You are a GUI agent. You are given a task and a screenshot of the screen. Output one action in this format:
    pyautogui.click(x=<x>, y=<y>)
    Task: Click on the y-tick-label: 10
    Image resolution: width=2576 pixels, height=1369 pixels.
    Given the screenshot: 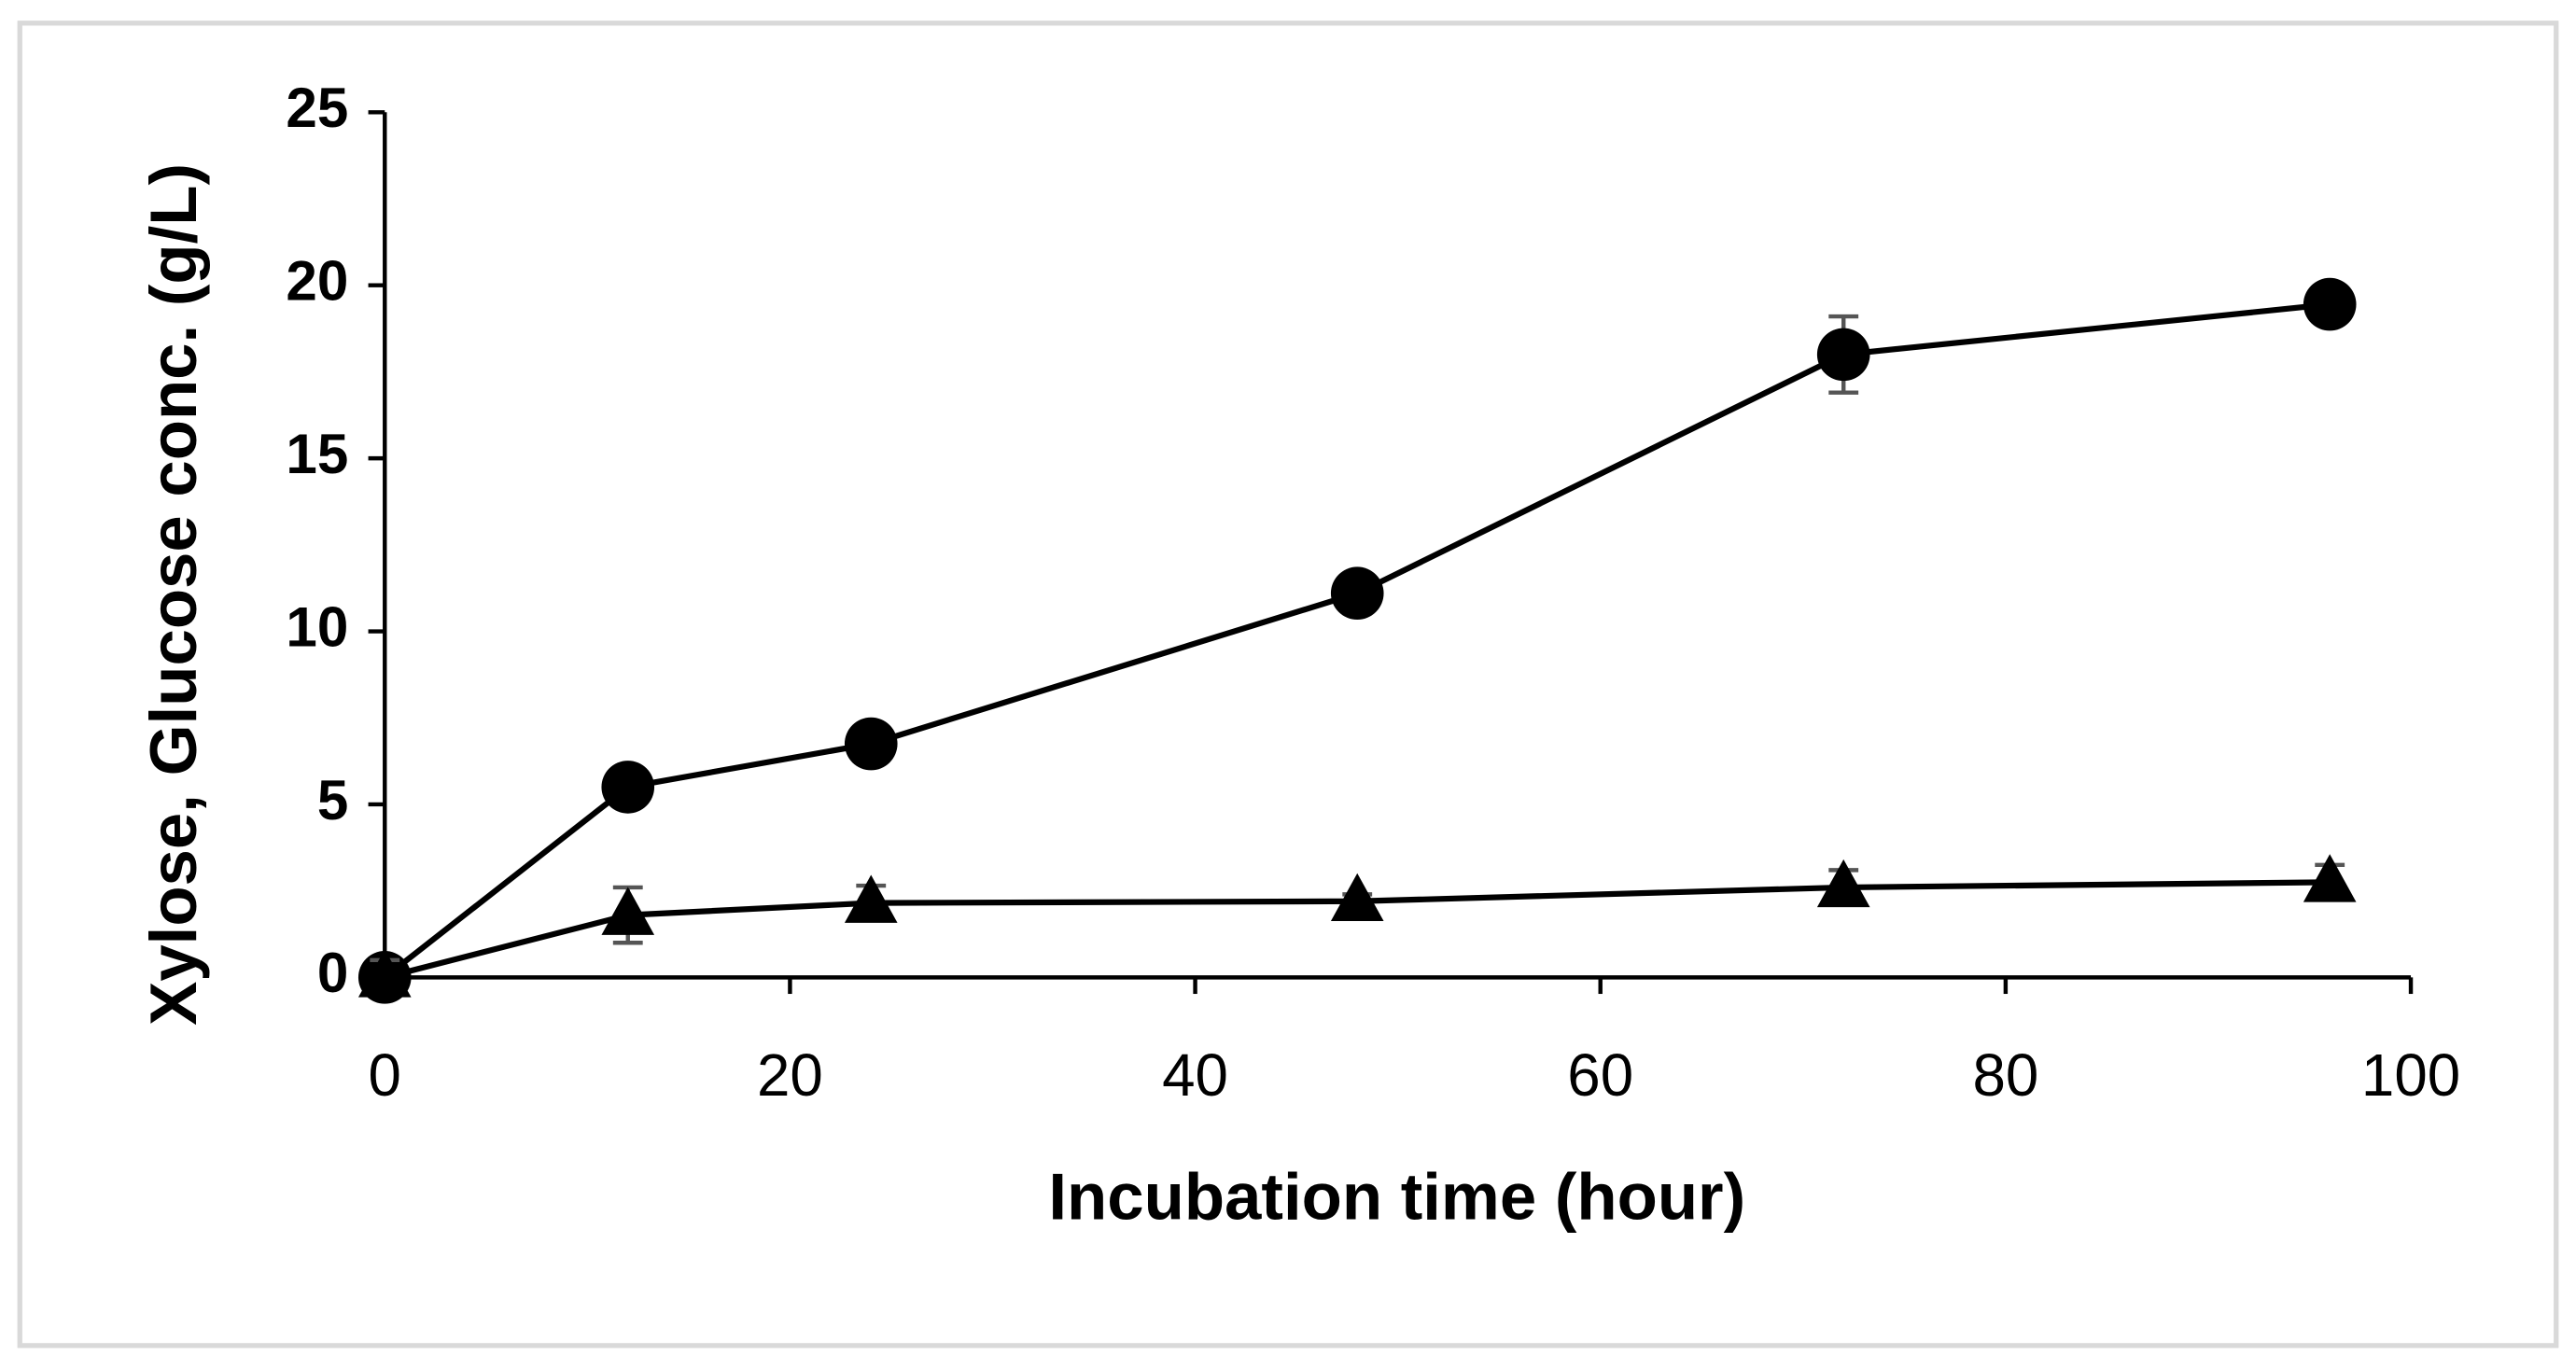 What is the action you would take?
    pyautogui.click(x=317, y=626)
    